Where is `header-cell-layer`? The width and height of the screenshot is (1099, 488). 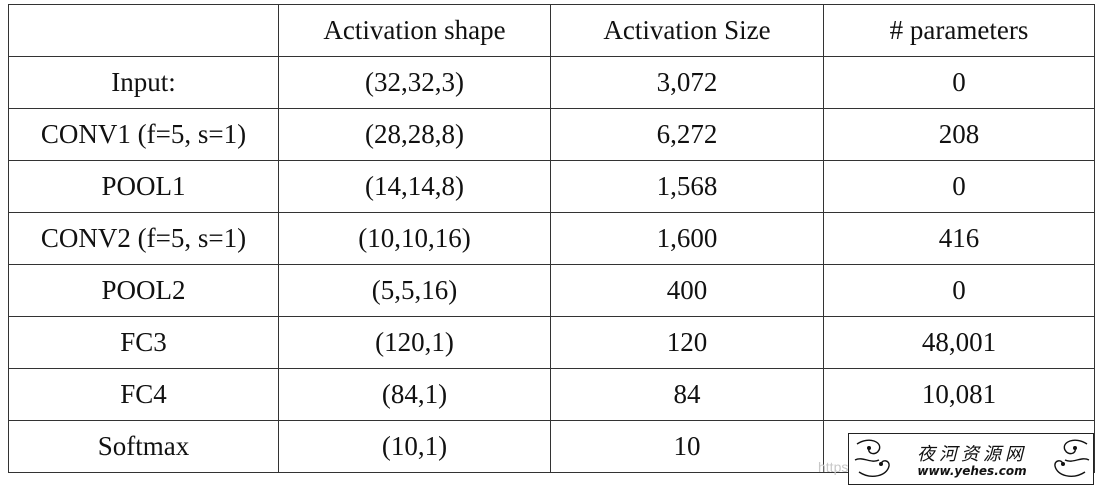 header-cell-layer is located at coordinates (143, 30).